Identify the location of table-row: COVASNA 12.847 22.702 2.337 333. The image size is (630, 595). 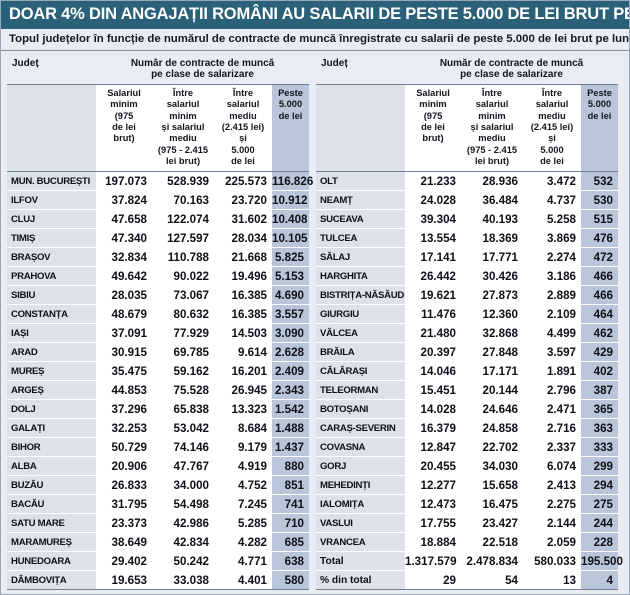
(467, 447).